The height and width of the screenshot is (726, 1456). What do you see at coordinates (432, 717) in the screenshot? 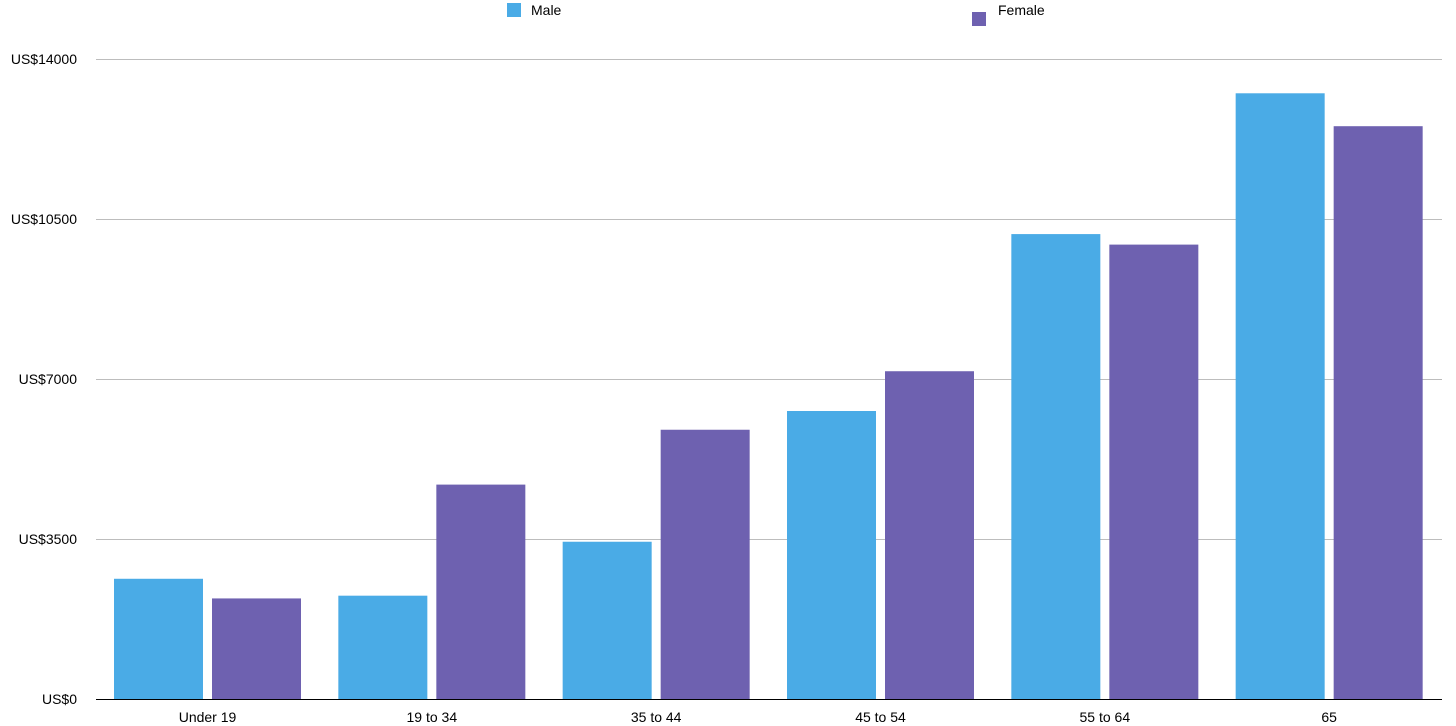
I see `x-category-label: 19 to 34` at bounding box center [432, 717].